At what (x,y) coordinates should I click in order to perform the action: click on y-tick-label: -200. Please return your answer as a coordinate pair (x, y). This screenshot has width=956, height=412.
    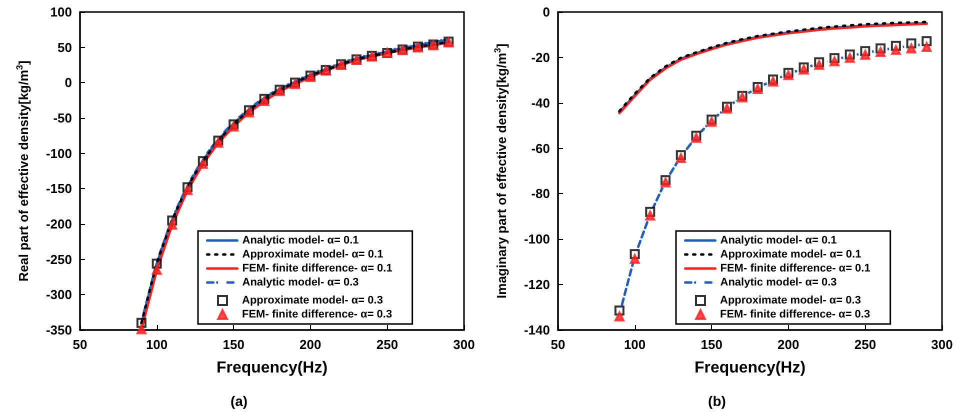
    Looking at the image, I should click on (59, 224).